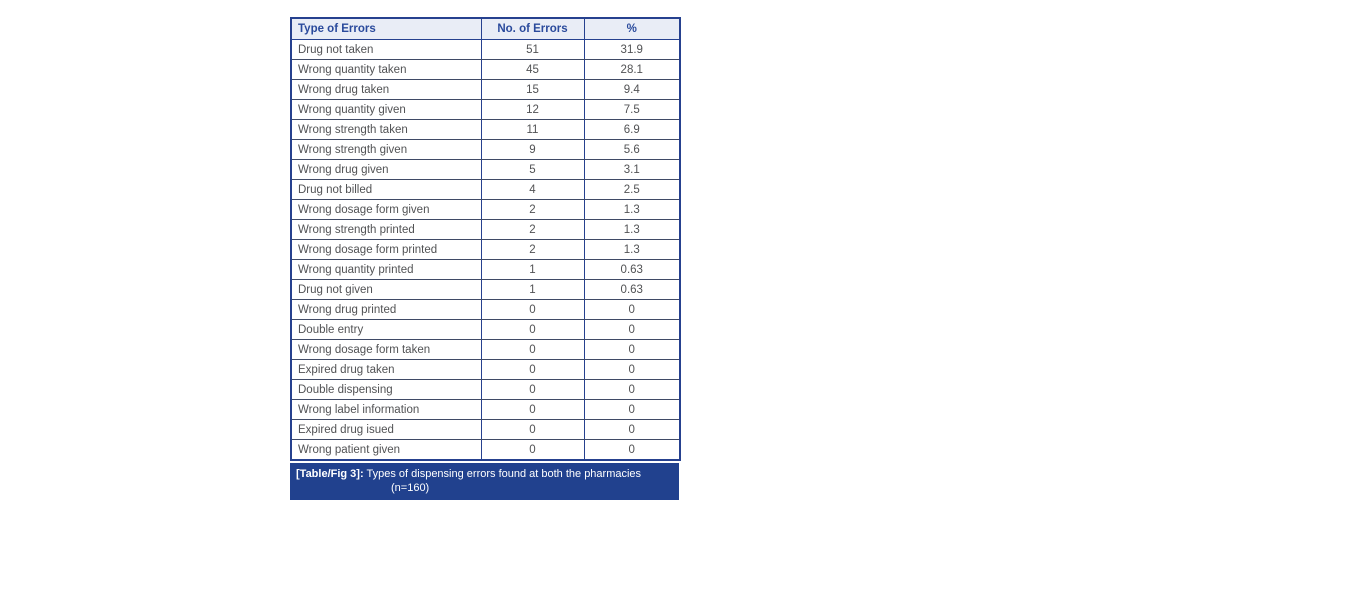 This screenshot has width=1360, height=610. Describe the element at coordinates (632, 109) in the screenshot. I see `cell-error-percent: 7.5` at that location.